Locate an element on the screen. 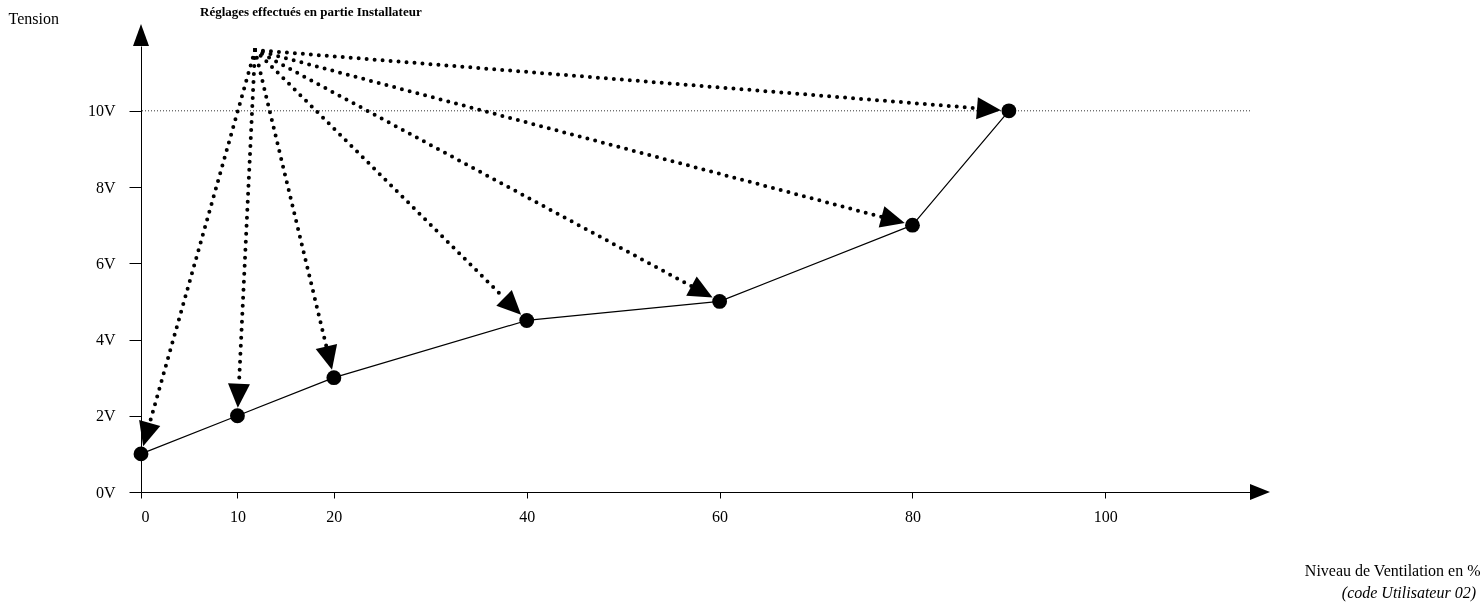  x-tick-label: 60 is located at coordinates (720, 516).